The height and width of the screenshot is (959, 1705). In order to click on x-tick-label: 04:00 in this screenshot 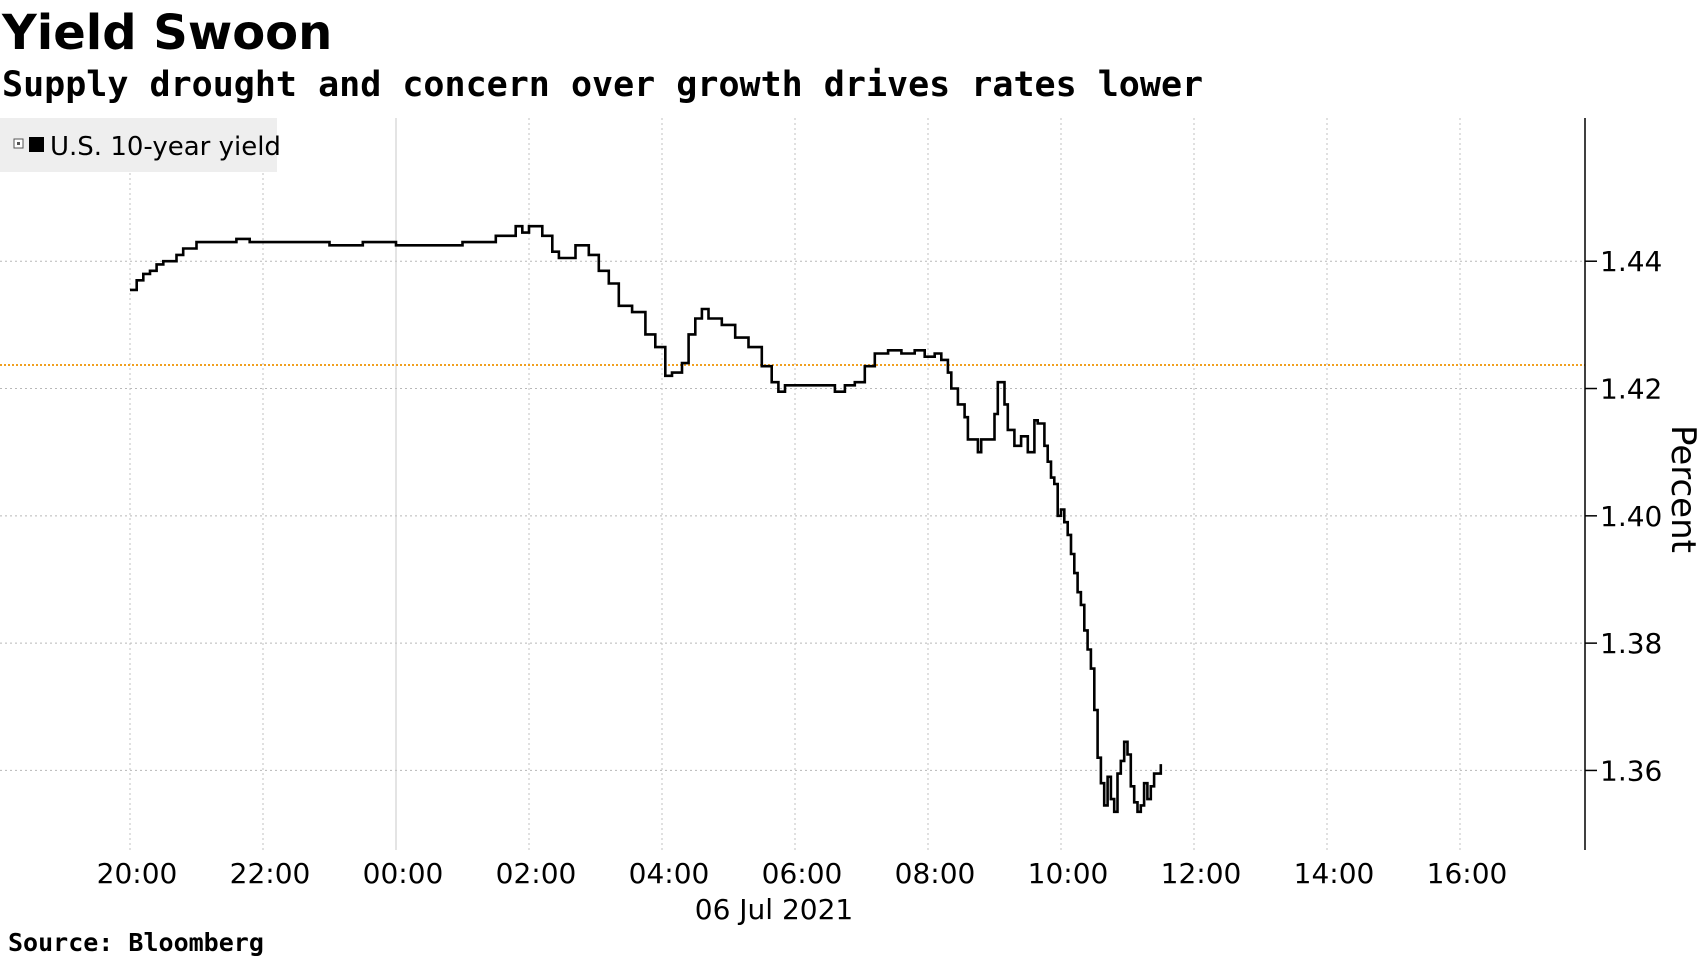, I will do `click(669, 873)`.